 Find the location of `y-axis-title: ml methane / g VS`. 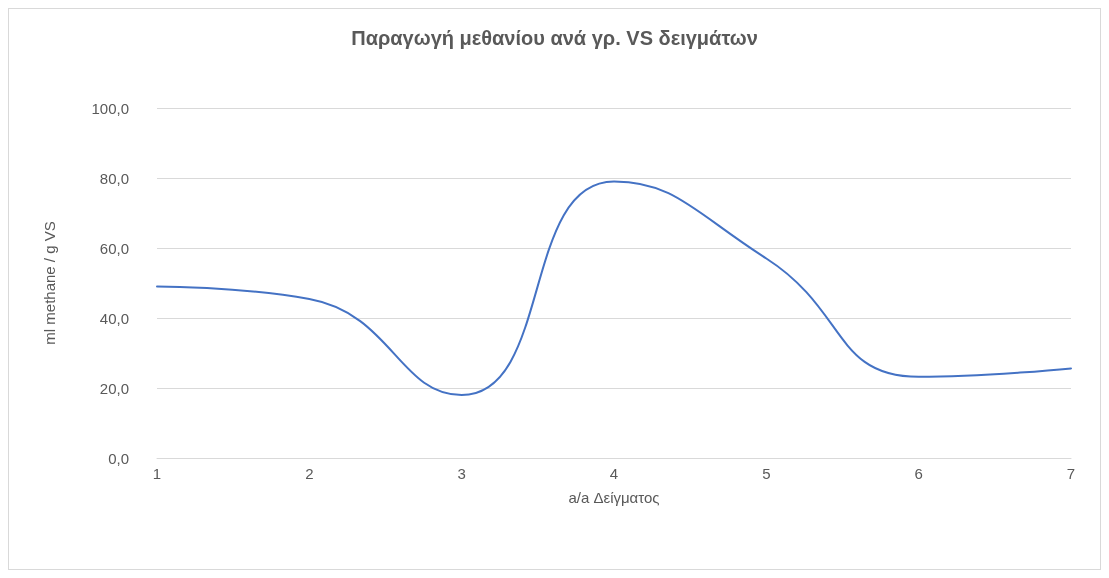

y-axis-title: ml methane / g VS is located at coordinates (49, 283).